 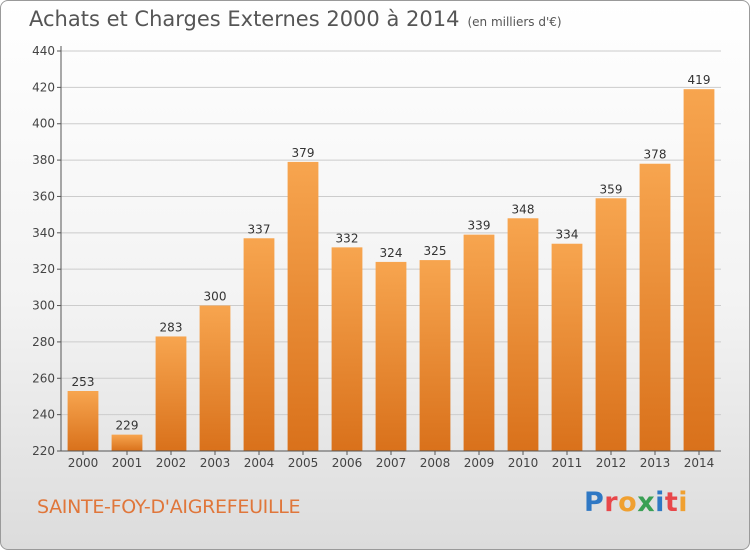 I want to click on data-label: 229, so click(x=127, y=426).